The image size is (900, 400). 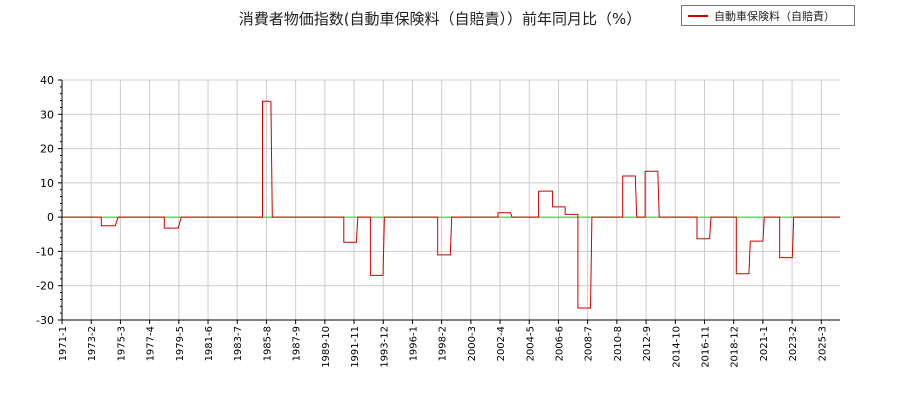 What do you see at coordinates (50, 217) in the screenshot?
I see `y-tick-label: 0` at bounding box center [50, 217].